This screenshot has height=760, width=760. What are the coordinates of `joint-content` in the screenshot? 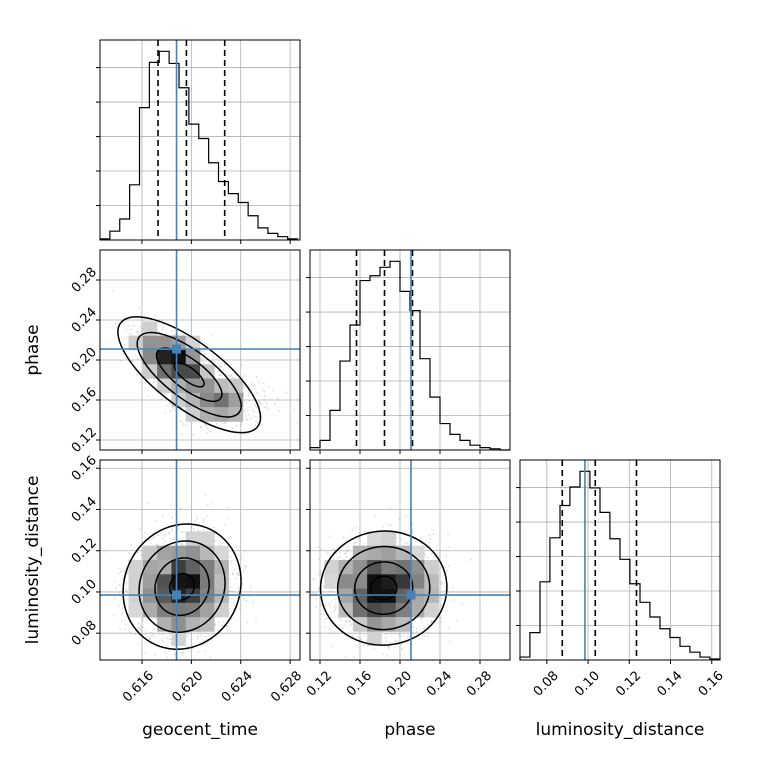 It's located at (205, 362).